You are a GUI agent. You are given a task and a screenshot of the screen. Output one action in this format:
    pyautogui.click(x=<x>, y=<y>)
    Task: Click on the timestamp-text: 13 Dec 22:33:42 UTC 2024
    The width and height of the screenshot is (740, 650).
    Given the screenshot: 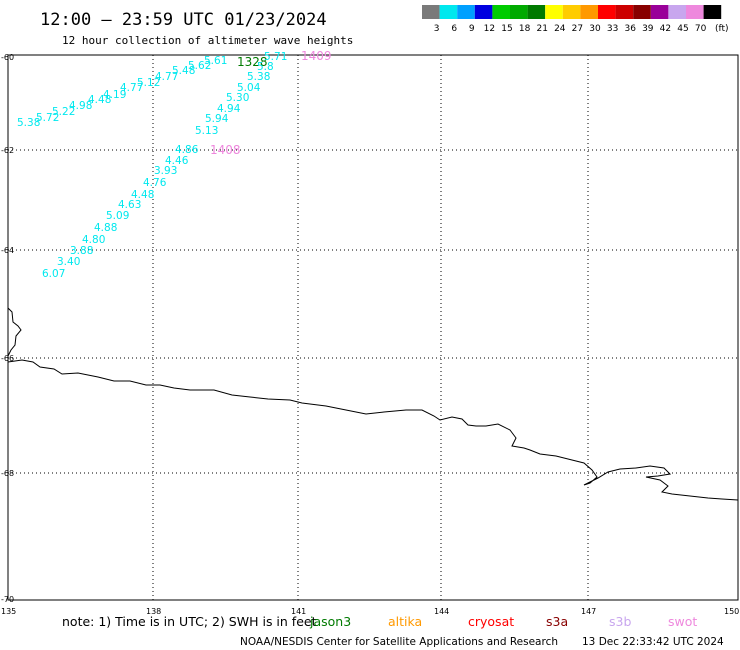 What is the action you would take?
    pyautogui.click(x=653, y=642)
    